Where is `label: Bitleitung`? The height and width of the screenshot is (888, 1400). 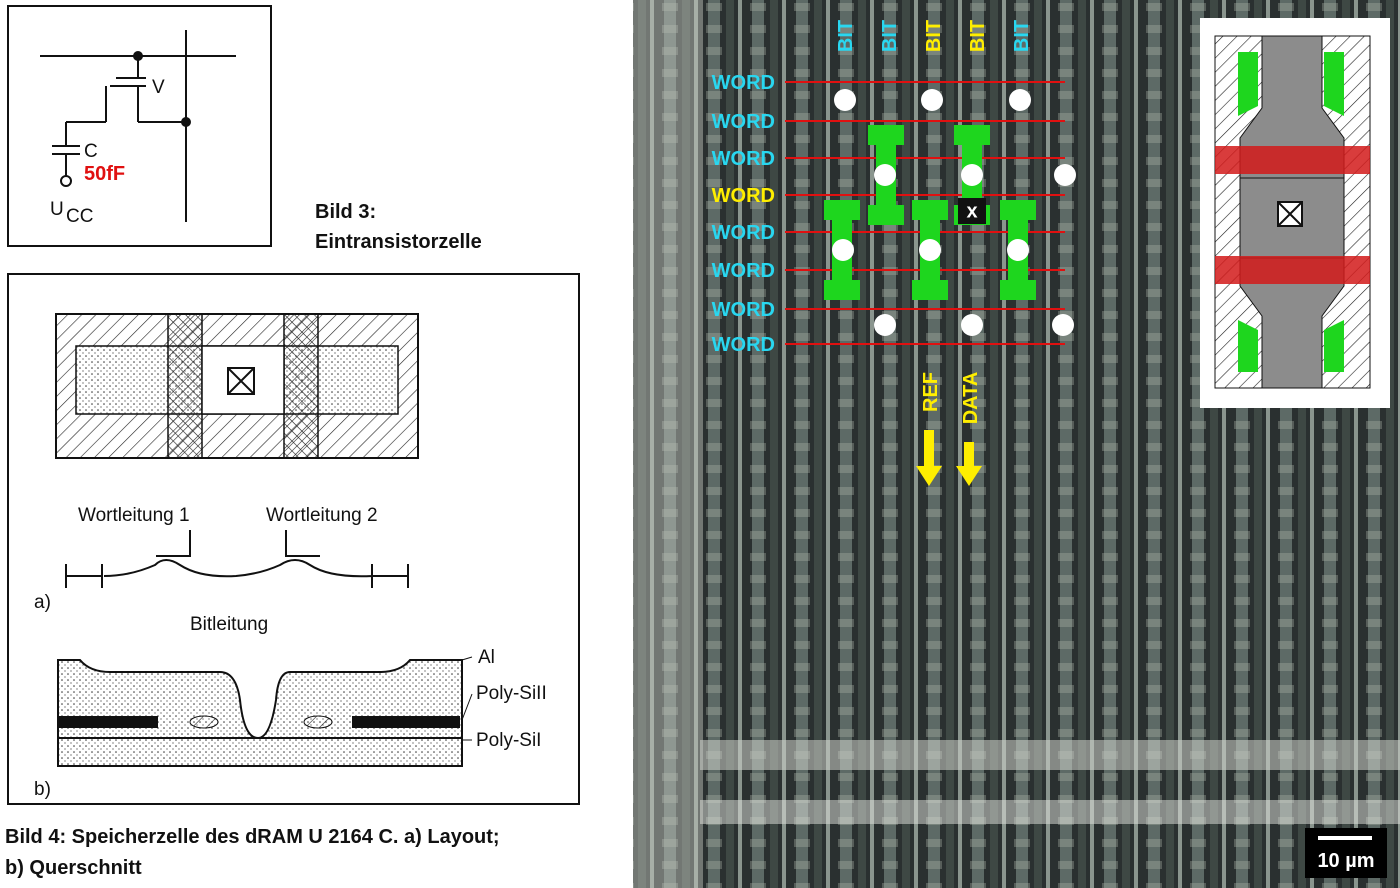 label: Bitleitung is located at coordinates (229, 624).